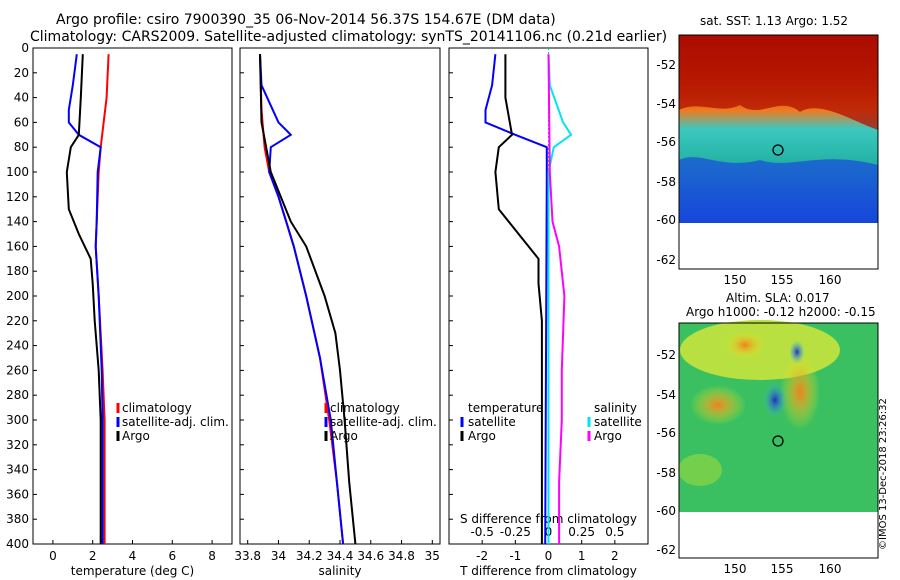 This screenshot has width=900, height=580. I want to click on ytick-label: 360, so click(17, 494).